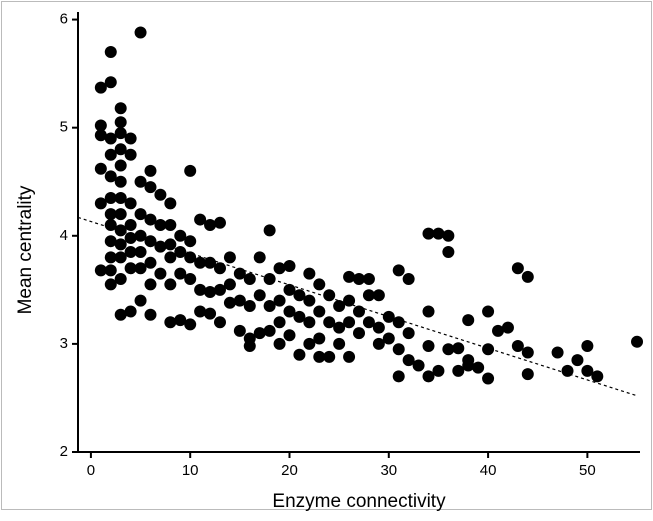 This screenshot has height=521, width=653. Describe the element at coordinates (488, 470) in the screenshot. I see `x-tick-label: 40` at that location.